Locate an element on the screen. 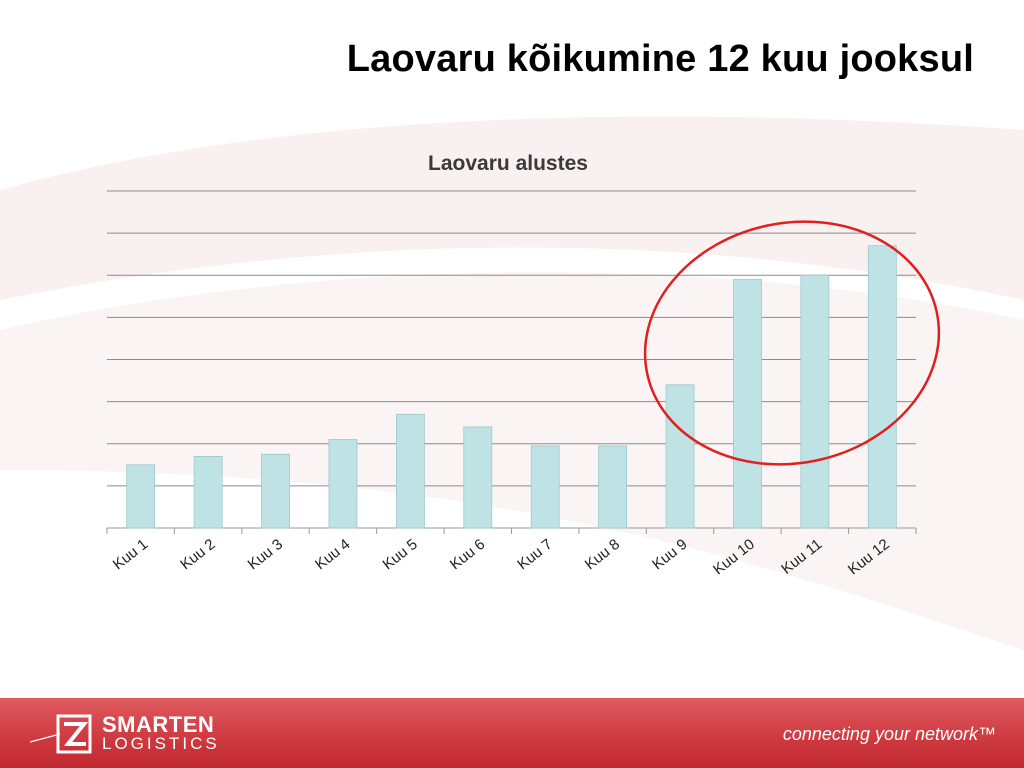 This screenshot has height=768, width=1024. logo-sub-text: LOGISTICS is located at coordinates (161, 743).